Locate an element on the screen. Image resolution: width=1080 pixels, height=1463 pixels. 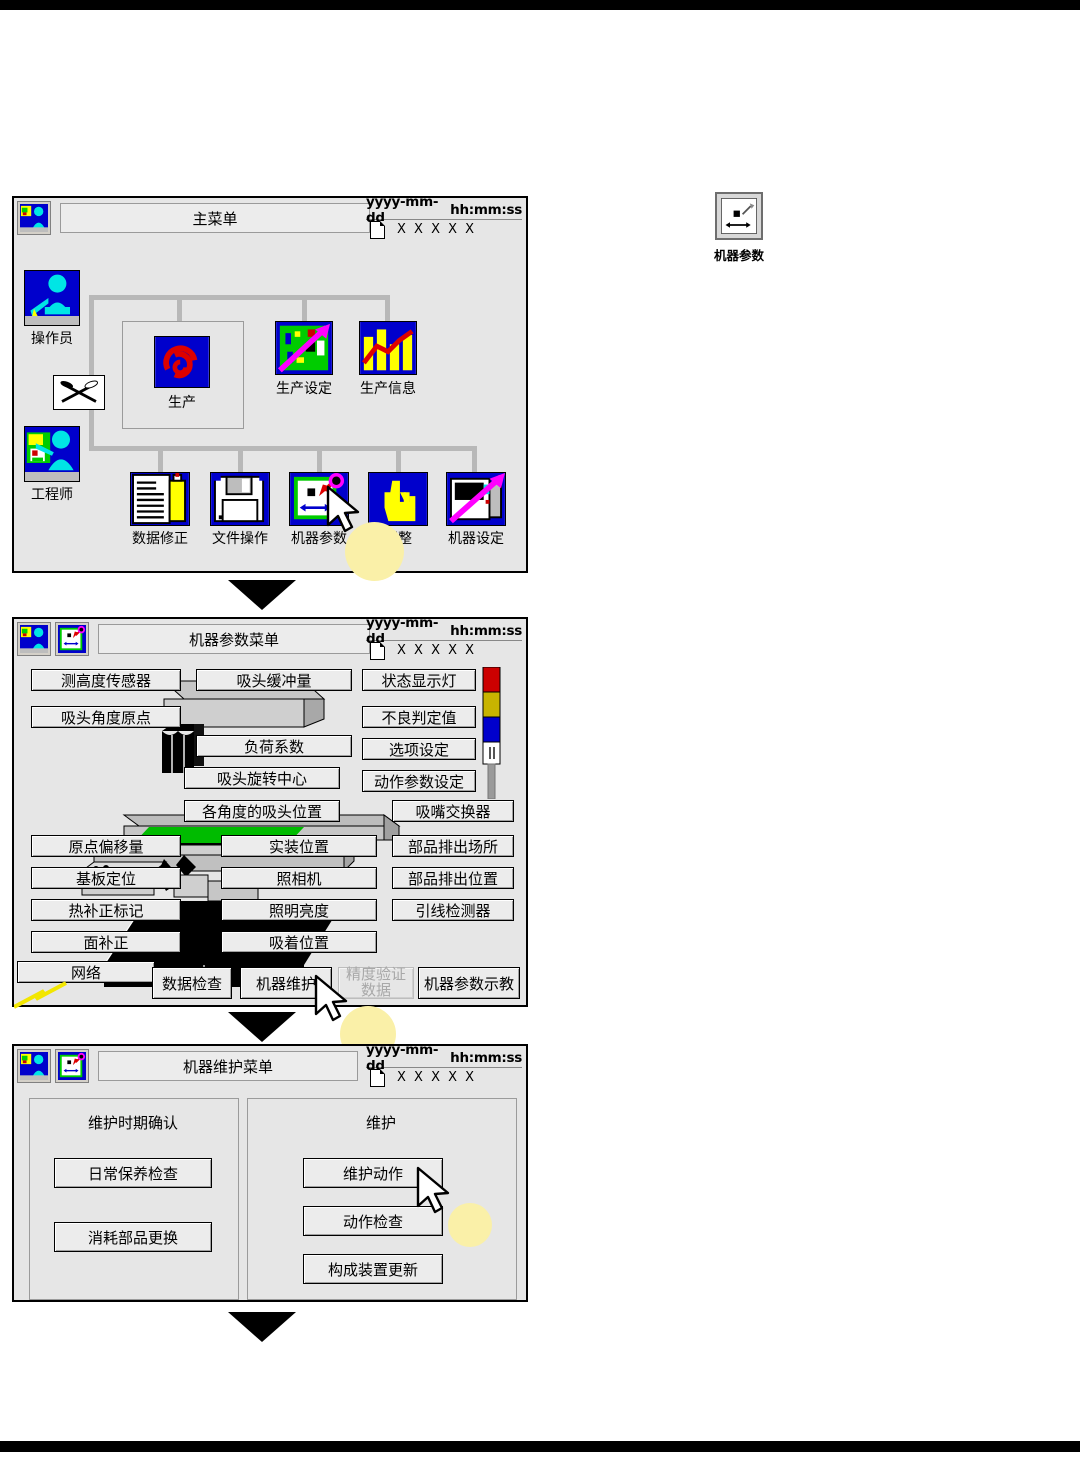
connector-file-operation is located at coordinates (240, 459).